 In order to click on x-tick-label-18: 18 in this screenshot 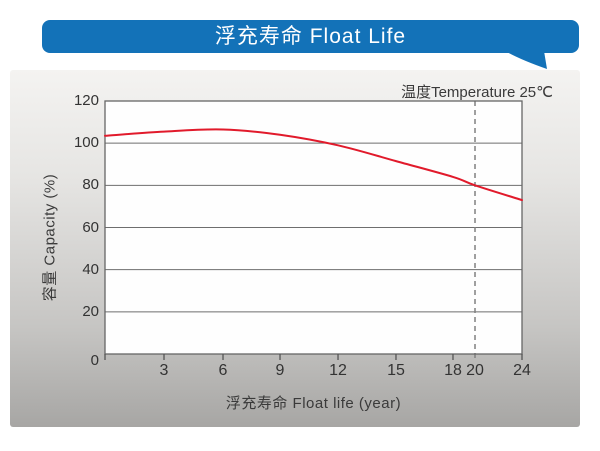, I will do `click(453, 370)`.